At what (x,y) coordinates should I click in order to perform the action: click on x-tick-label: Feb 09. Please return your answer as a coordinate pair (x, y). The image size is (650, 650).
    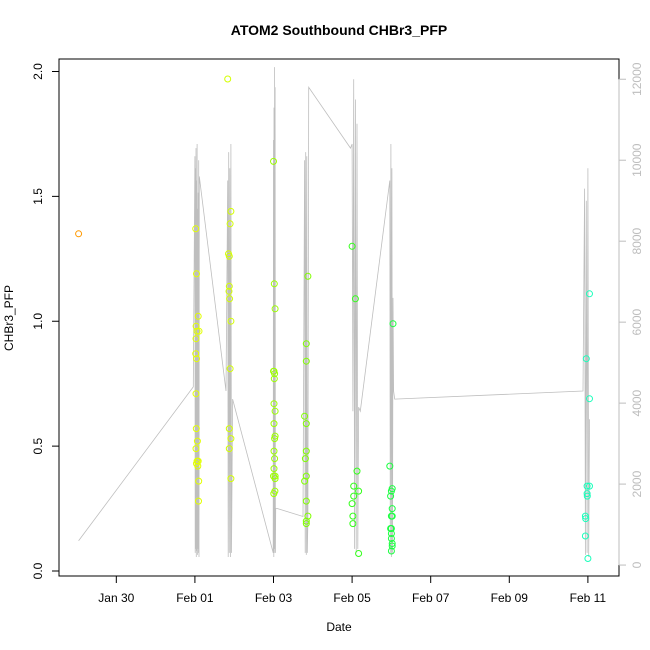
    Looking at the image, I should click on (510, 598).